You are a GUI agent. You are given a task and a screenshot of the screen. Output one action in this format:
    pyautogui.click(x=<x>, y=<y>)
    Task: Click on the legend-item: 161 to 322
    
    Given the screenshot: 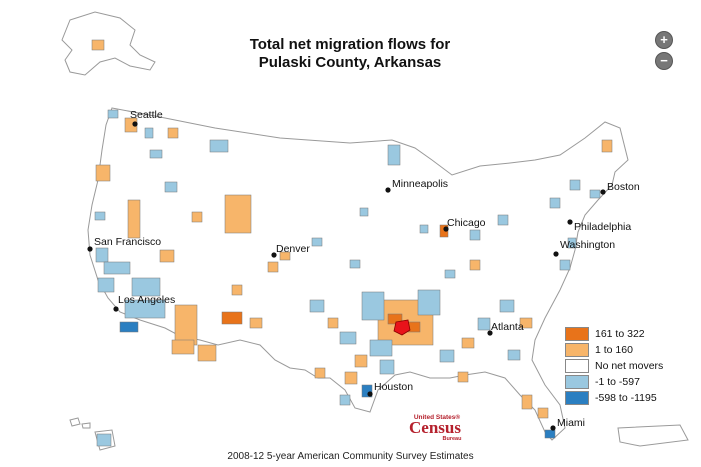 What is the action you would take?
    pyautogui.click(x=614, y=333)
    